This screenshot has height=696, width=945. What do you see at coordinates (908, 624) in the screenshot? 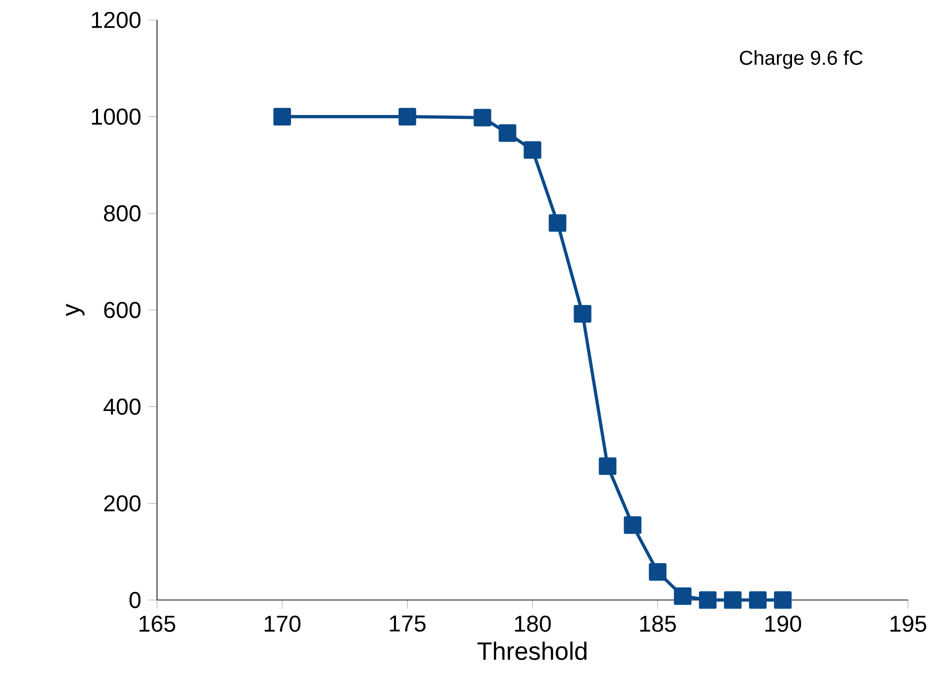
I see `x-tick-label: 195` at bounding box center [908, 624].